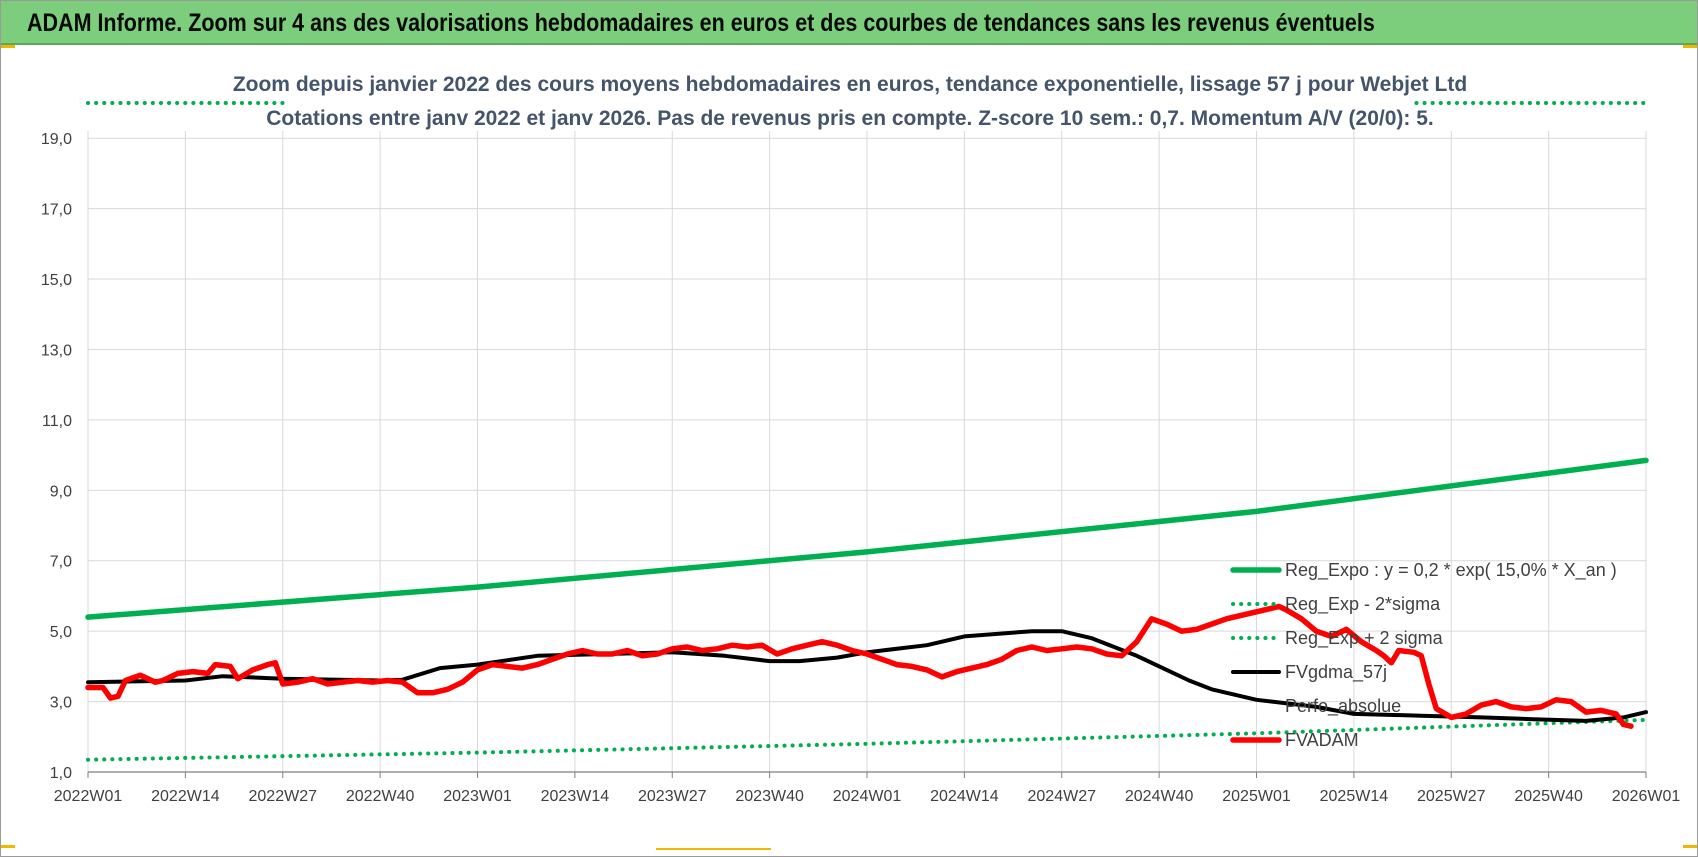  Describe the element at coordinates (185, 796) in the screenshot. I see `x-tick-label: 2022W14` at that location.